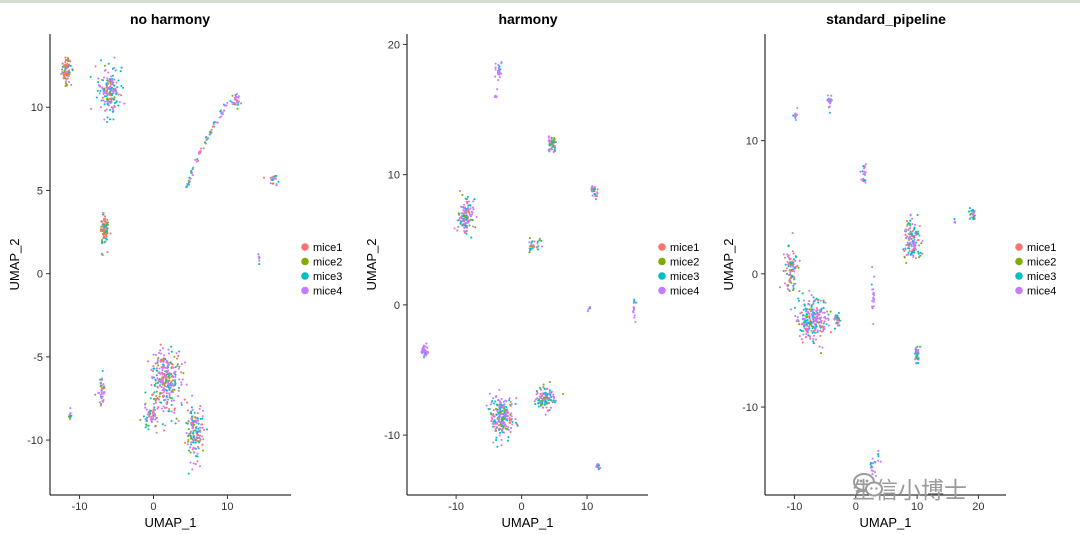 The width and height of the screenshot is (1080, 535). What do you see at coordinates (1019, 247) in the screenshot?
I see `legend-key-mice1` at bounding box center [1019, 247].